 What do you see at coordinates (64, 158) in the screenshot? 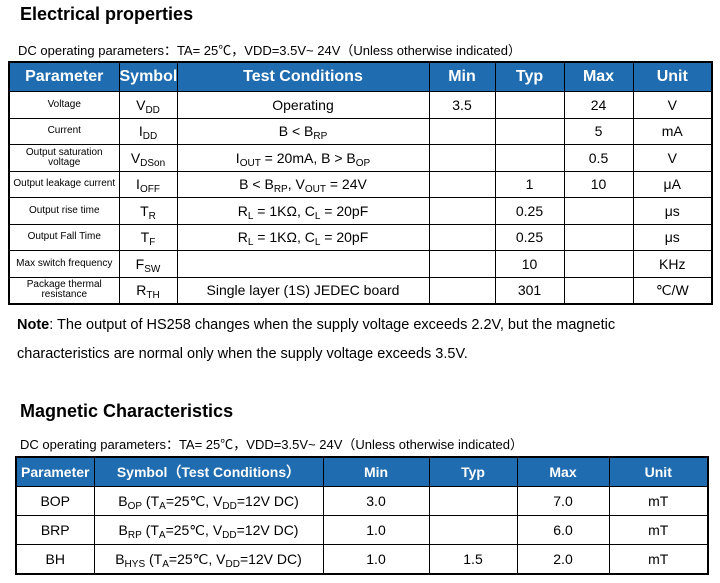
I see `param-cell: Output saturation voltage` at bounding box center [64, 158].